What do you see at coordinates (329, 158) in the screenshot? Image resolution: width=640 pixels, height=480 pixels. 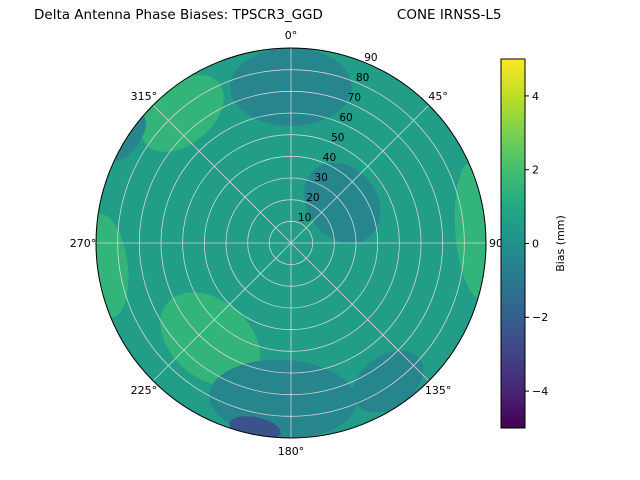 I see `radial-tick-label: 40` at bounding box center [329, 158].